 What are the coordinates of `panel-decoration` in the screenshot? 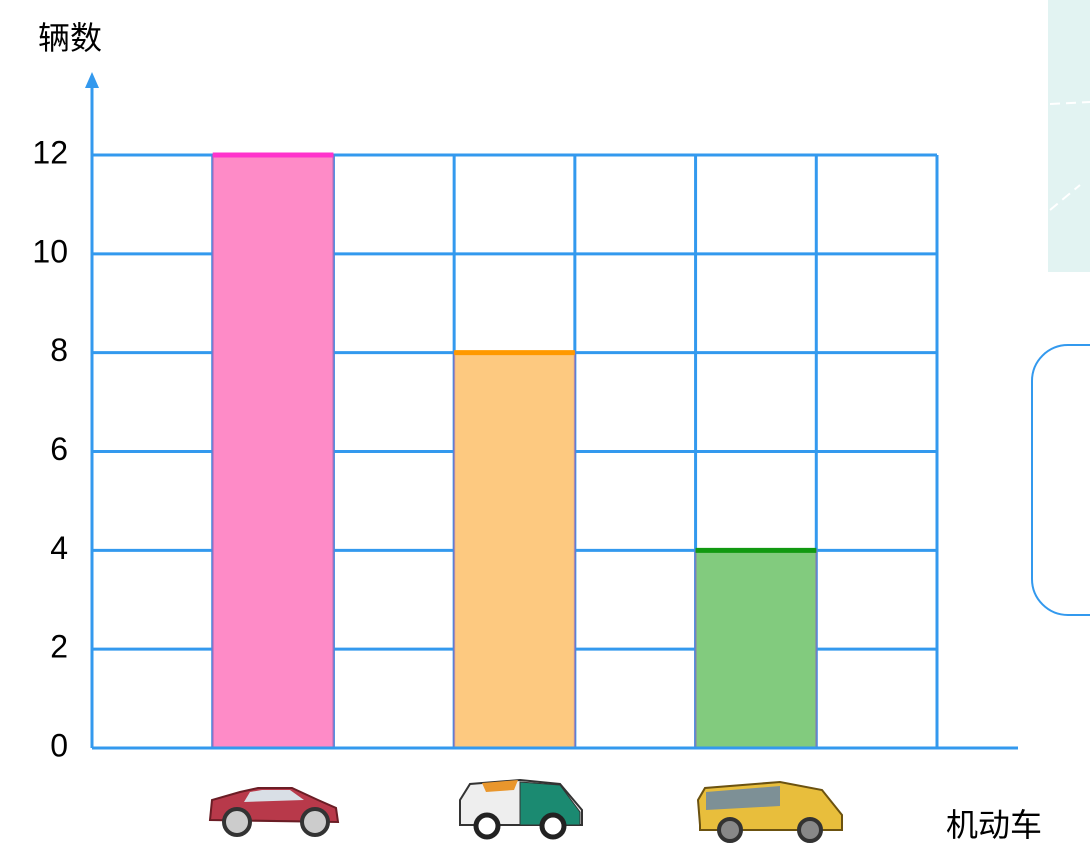 It's located at (1069, 156).